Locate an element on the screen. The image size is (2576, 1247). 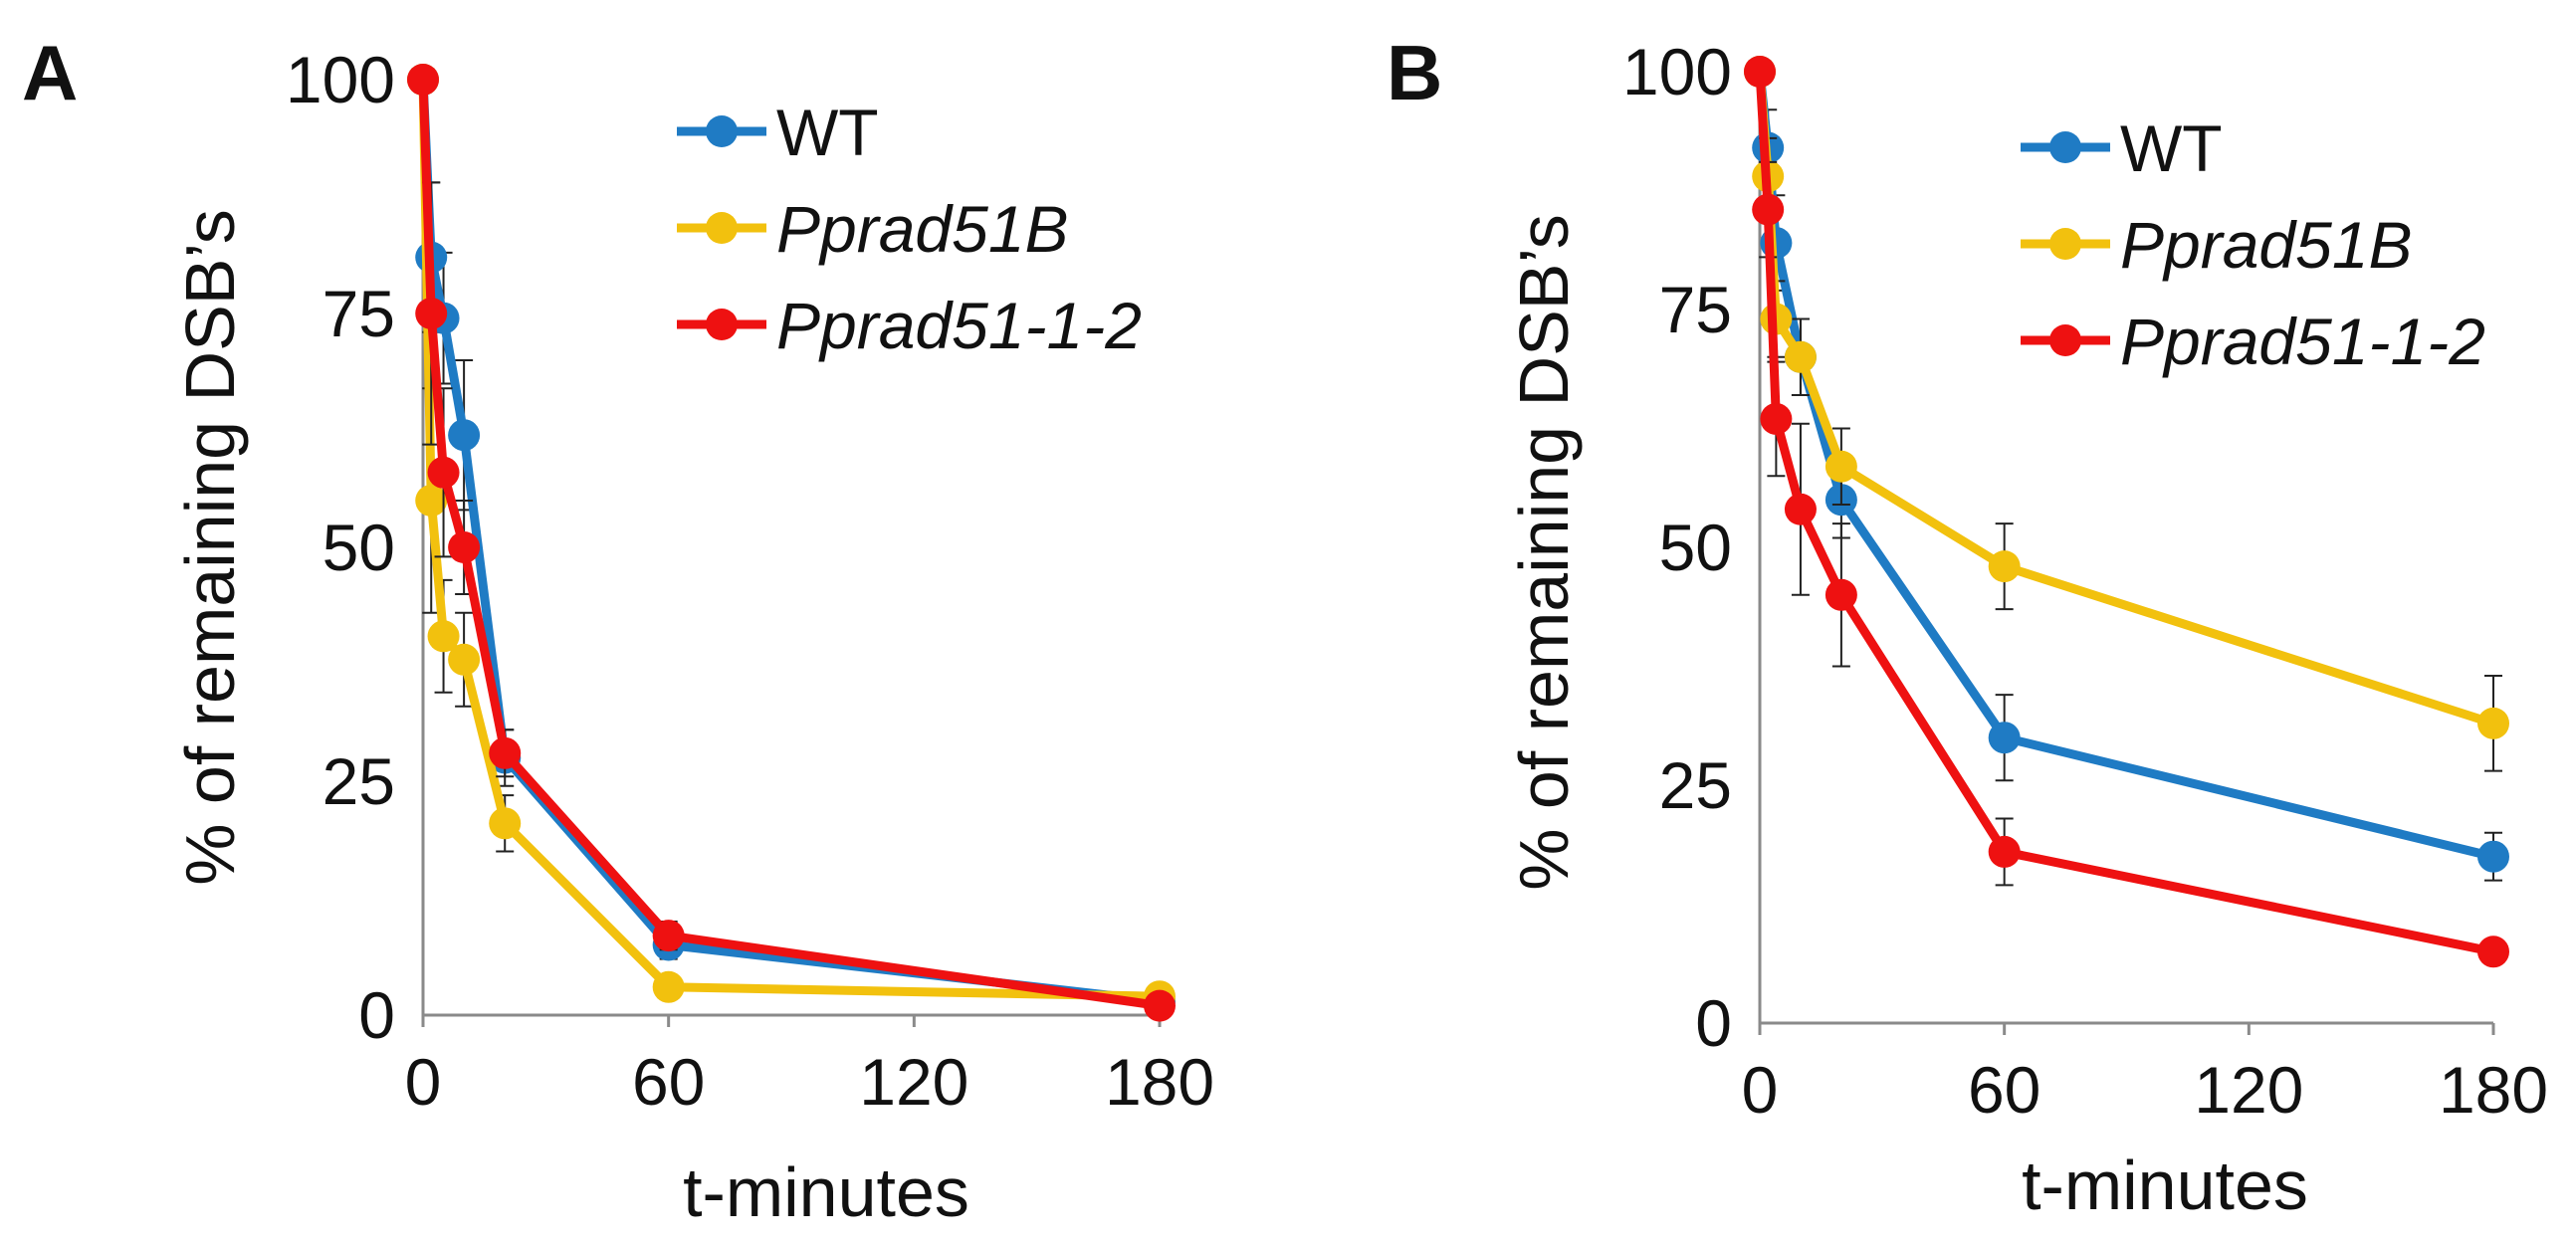
panel-label-b: B is located at coordinates (1414, 72).